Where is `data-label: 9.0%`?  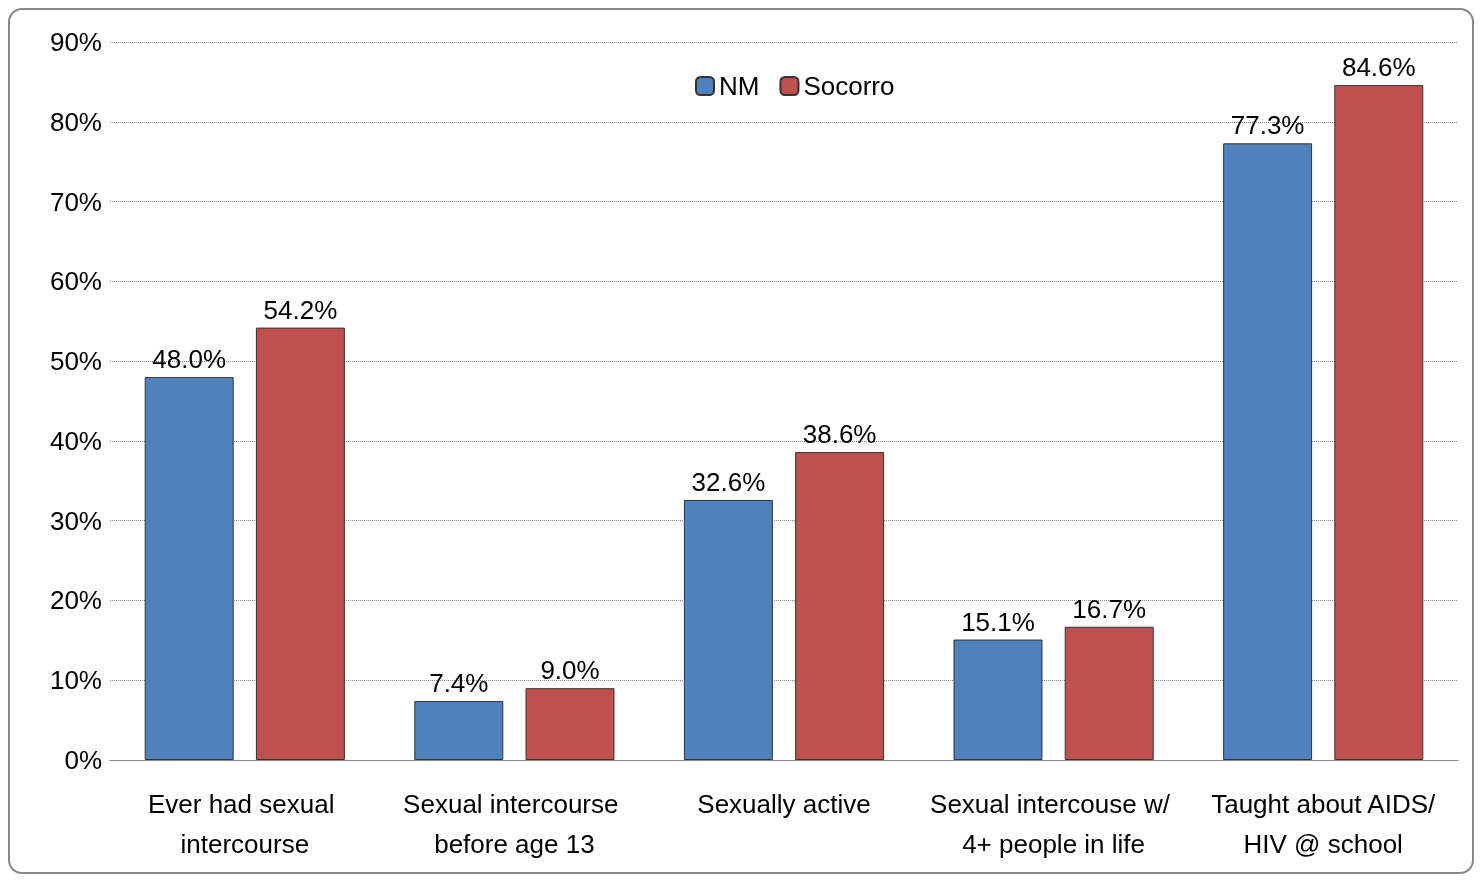 data-label: 9.0% is located at coordinates (570, 670).